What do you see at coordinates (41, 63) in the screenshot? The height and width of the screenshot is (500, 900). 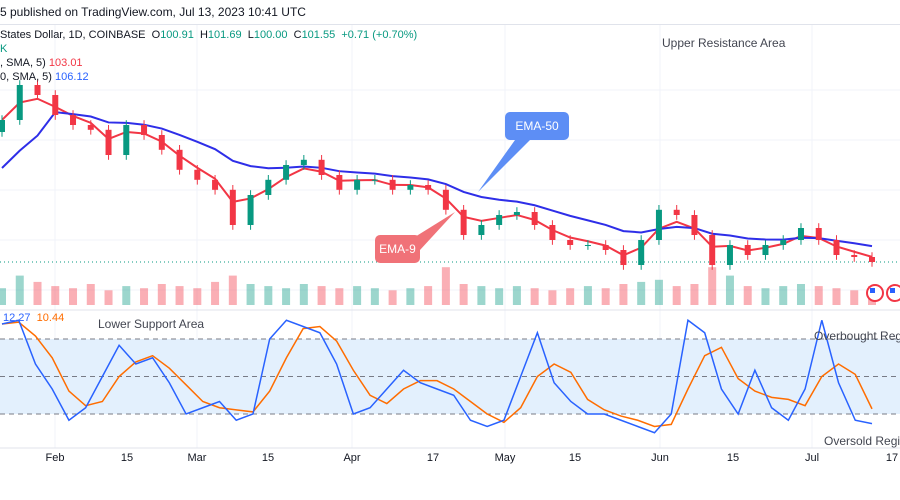 I see `ema9-legend: , SMA, 5) 103.01` at bounding box center [41, 63].